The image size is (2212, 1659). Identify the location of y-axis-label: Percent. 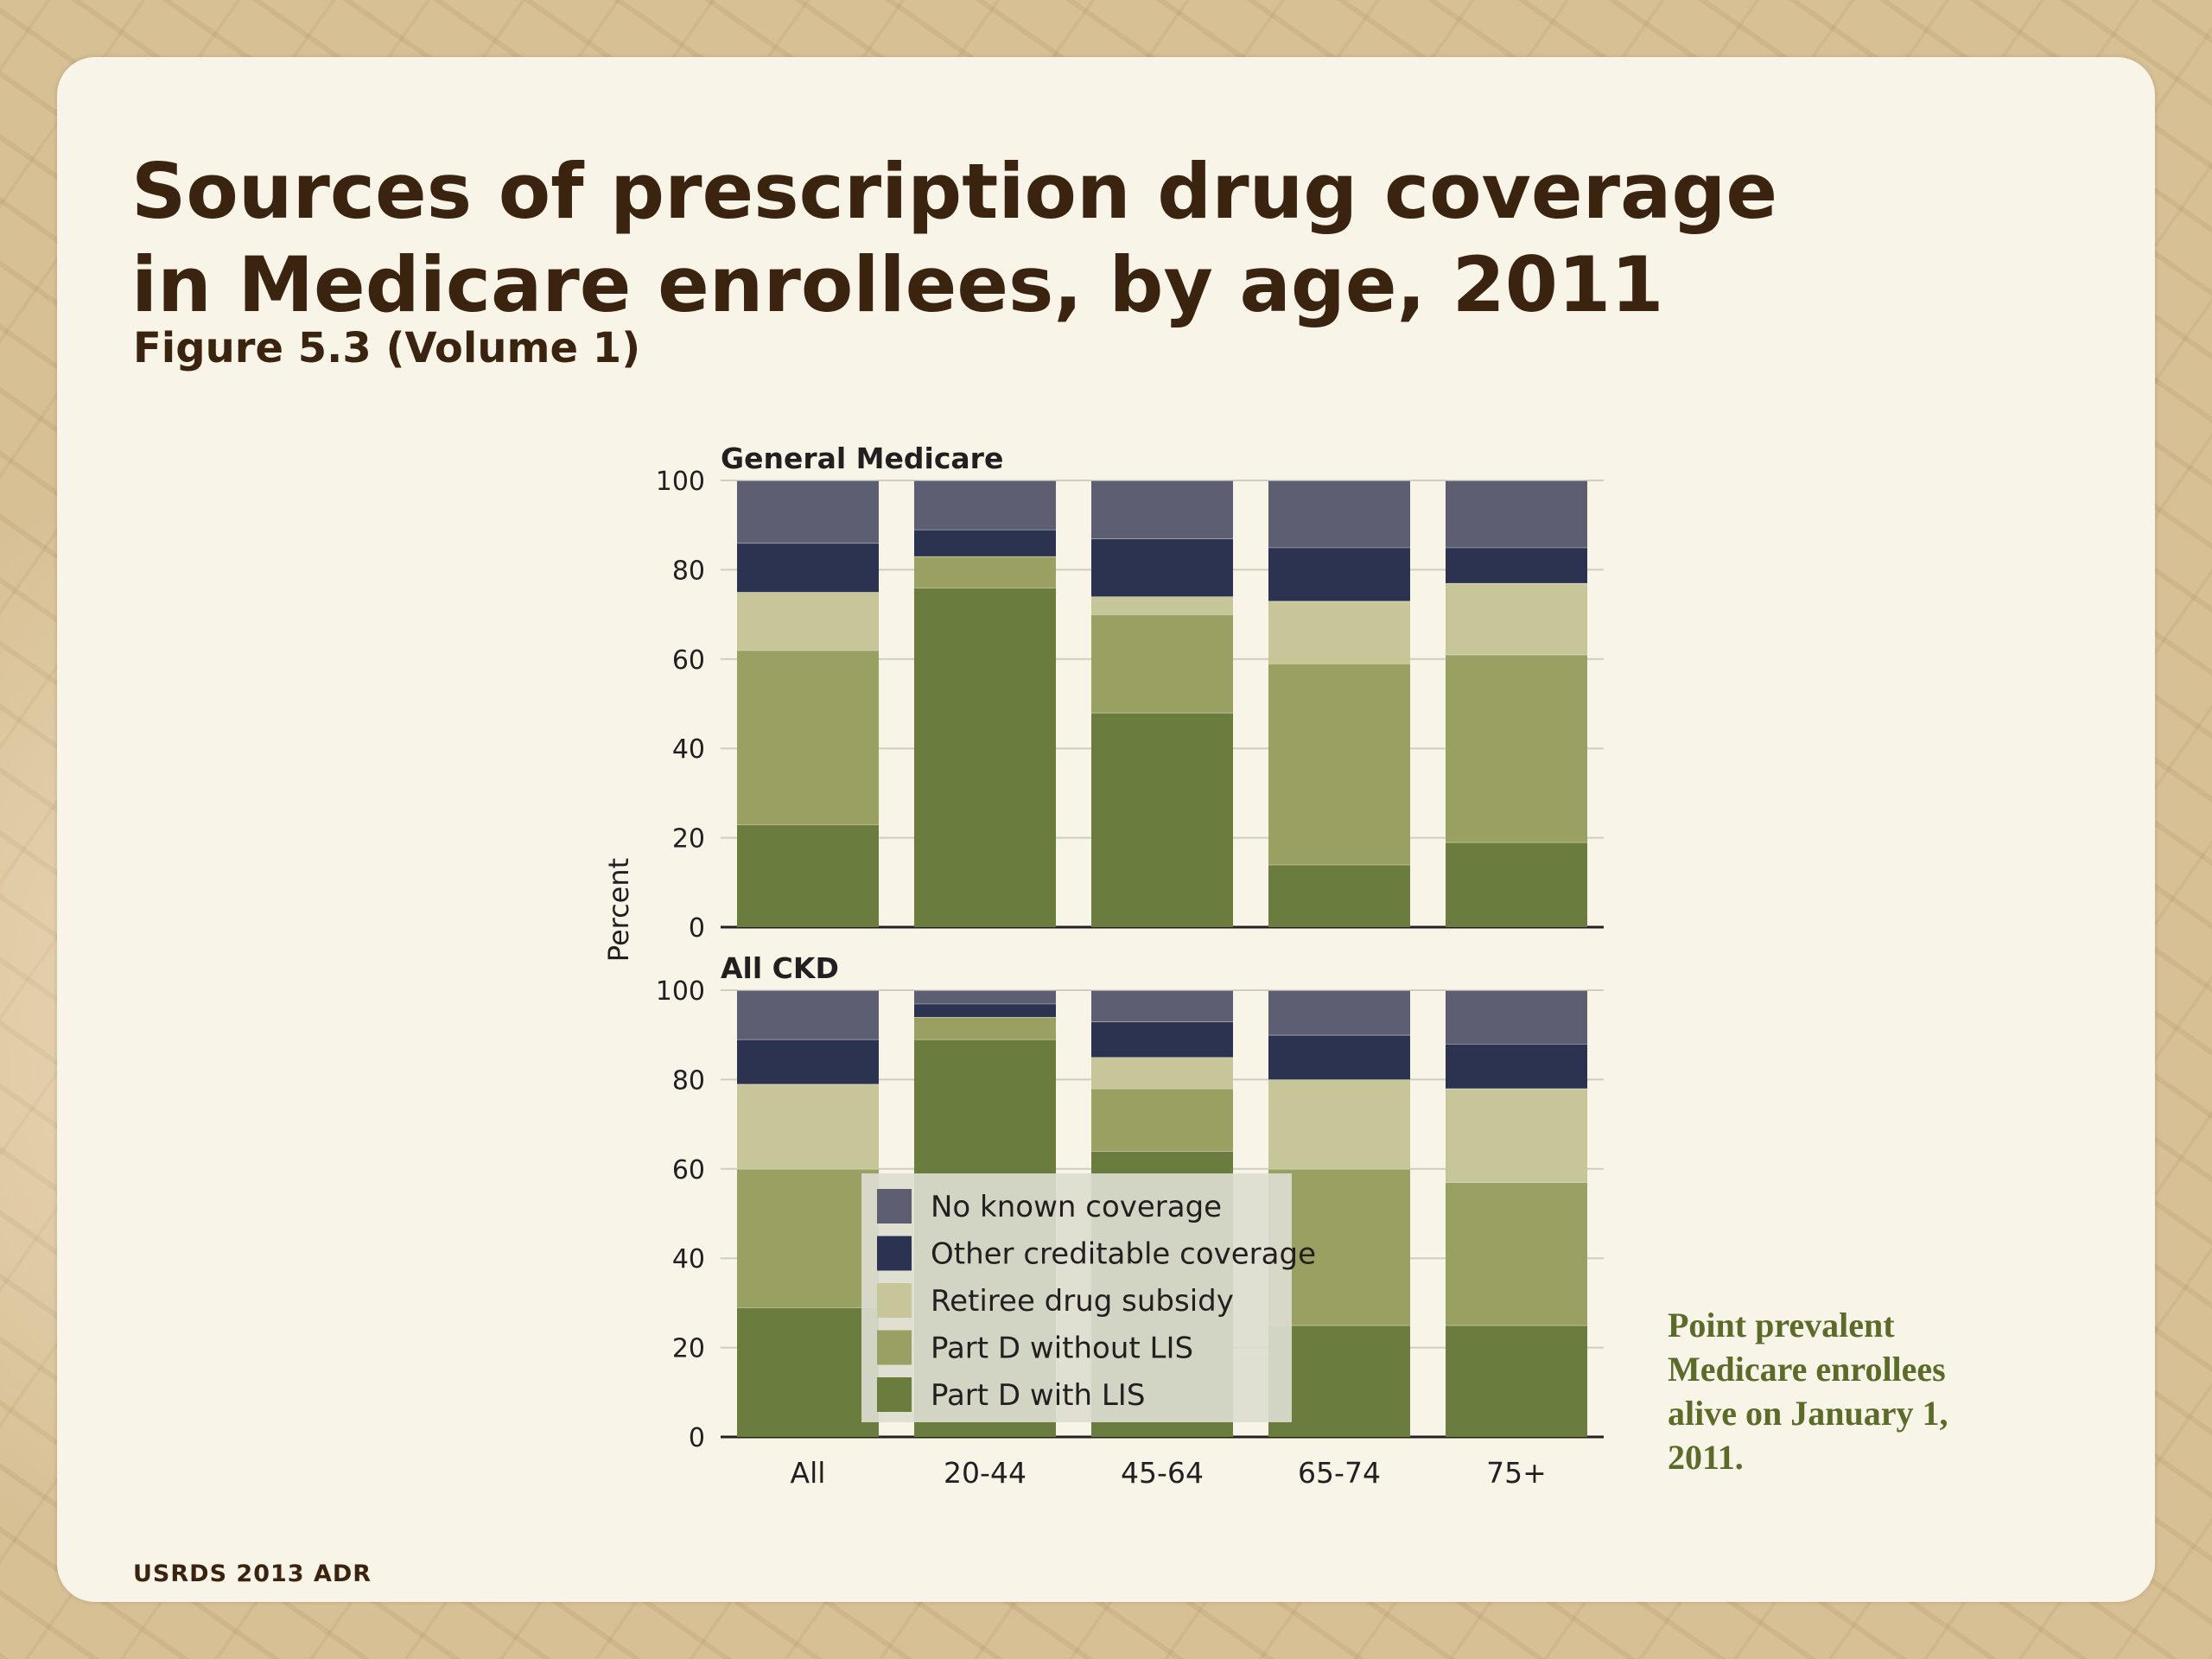
(618, 910).